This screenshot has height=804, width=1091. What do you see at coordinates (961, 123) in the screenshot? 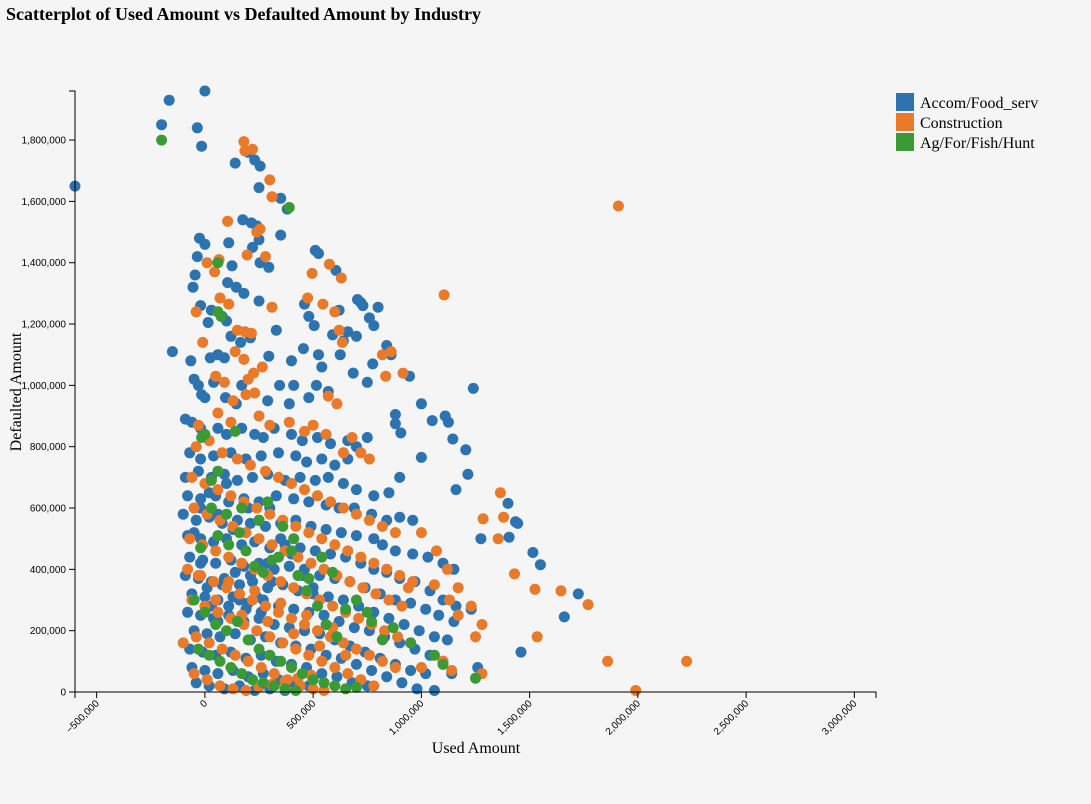
I see `legend-label: Construction` at bounding box center [961, 123].